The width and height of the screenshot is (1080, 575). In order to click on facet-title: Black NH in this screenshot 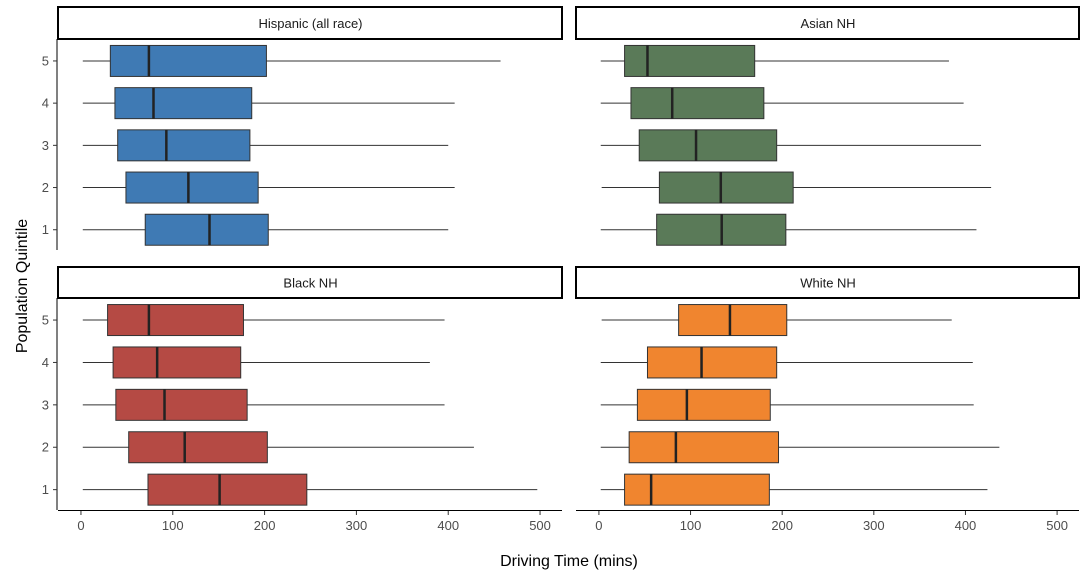, I will do `click(310, 283)`.